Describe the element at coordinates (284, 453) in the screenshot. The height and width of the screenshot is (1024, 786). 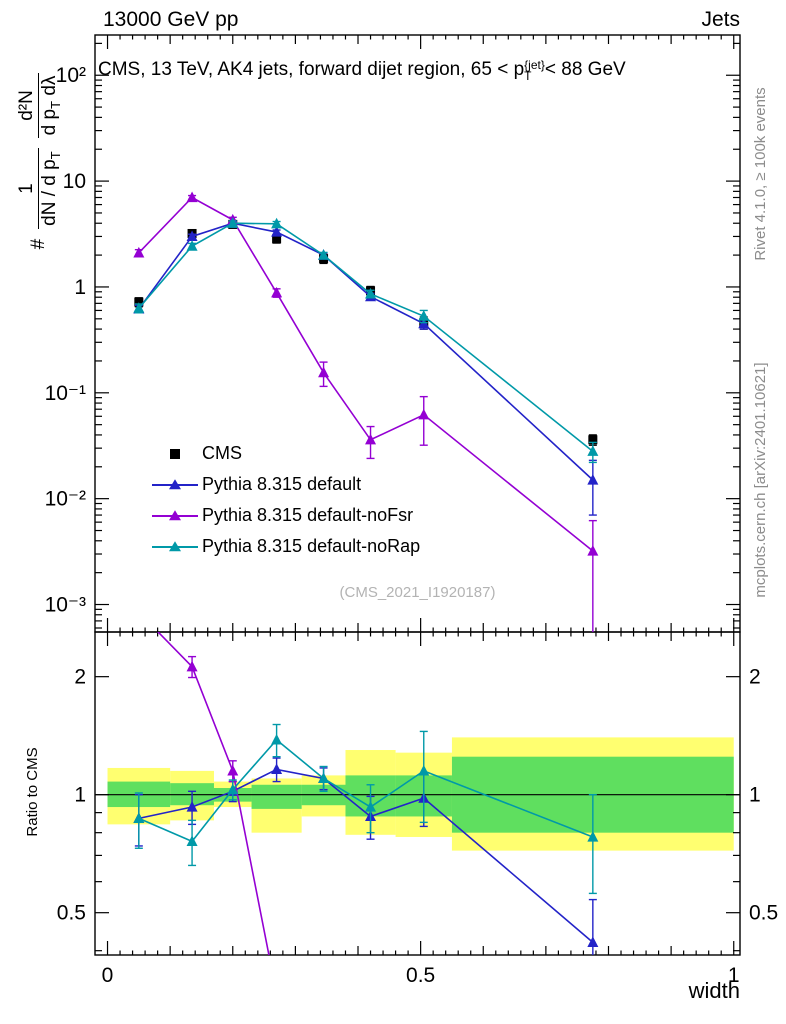
I see `legend-item-cms: CMS` at that location.